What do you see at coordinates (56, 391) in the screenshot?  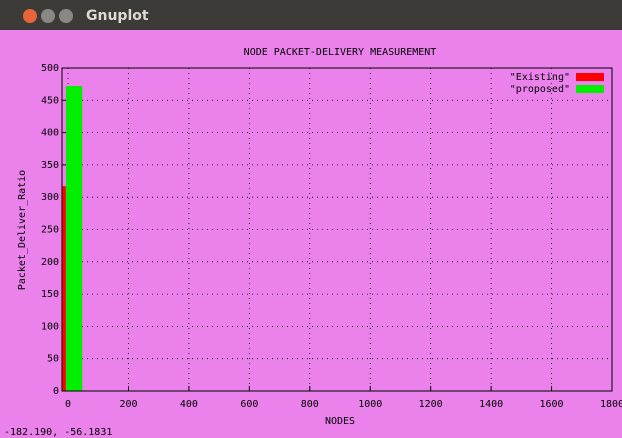 I see `y-tick-label: 0` at bounding box center [56, 391].